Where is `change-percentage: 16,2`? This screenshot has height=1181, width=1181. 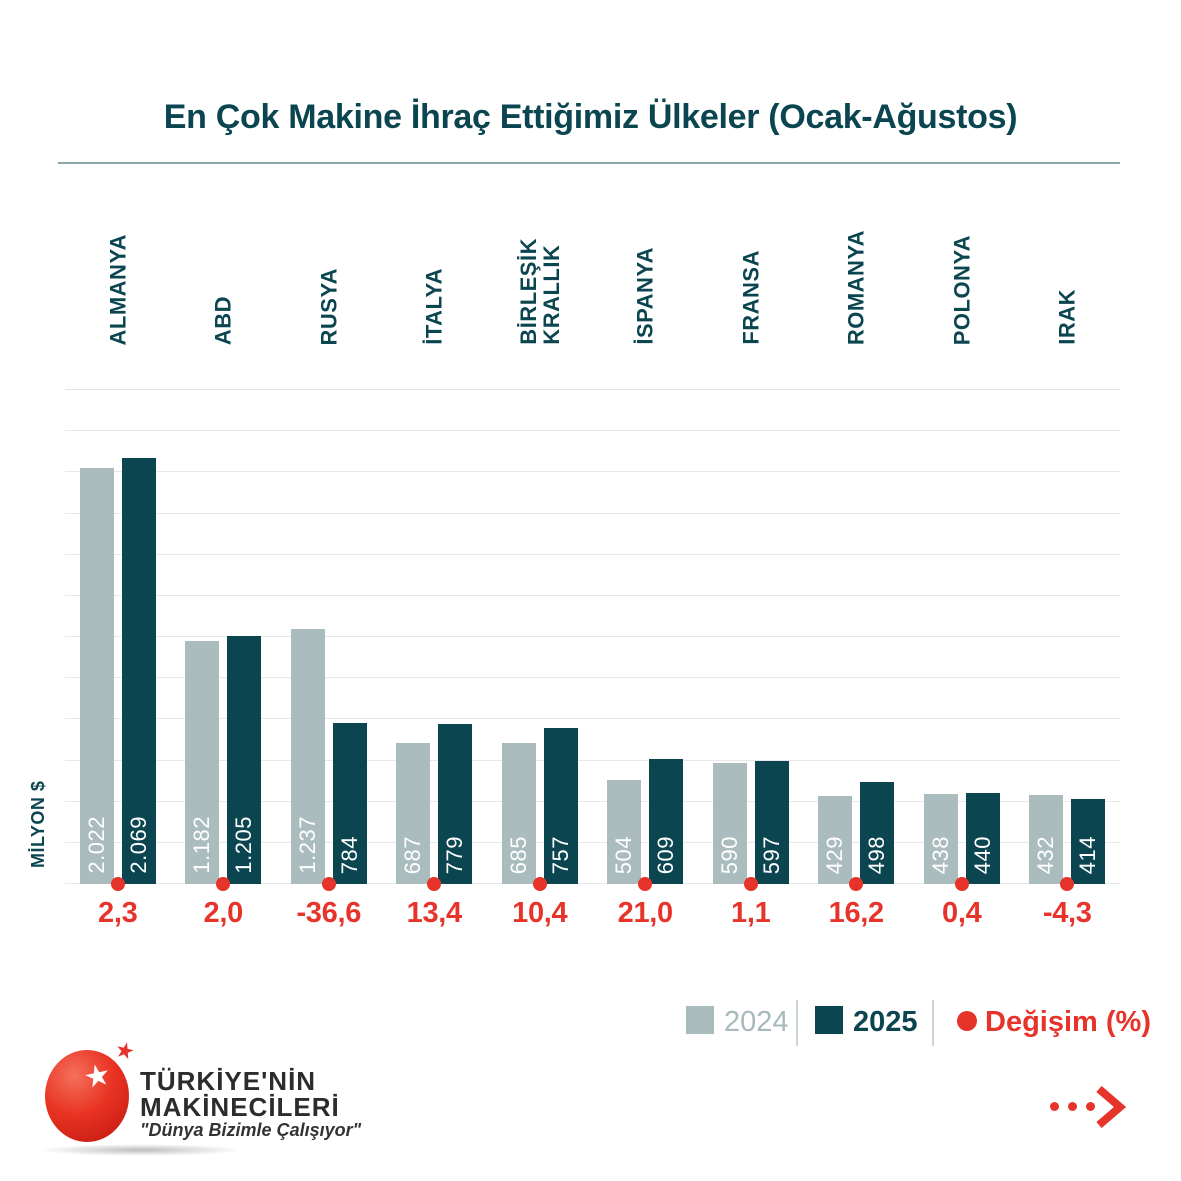
change-percentage: 16,2 is located at coordinates (856, 913).